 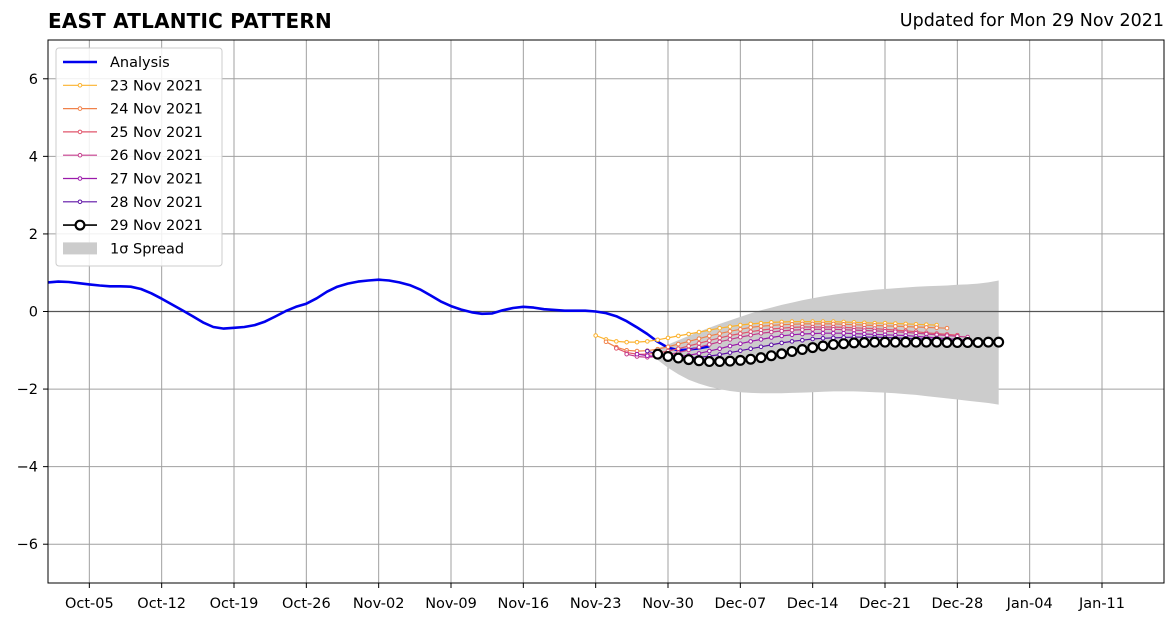 I want to click on legend-item: 25 Nov 2021, so click(x=133, y=133).